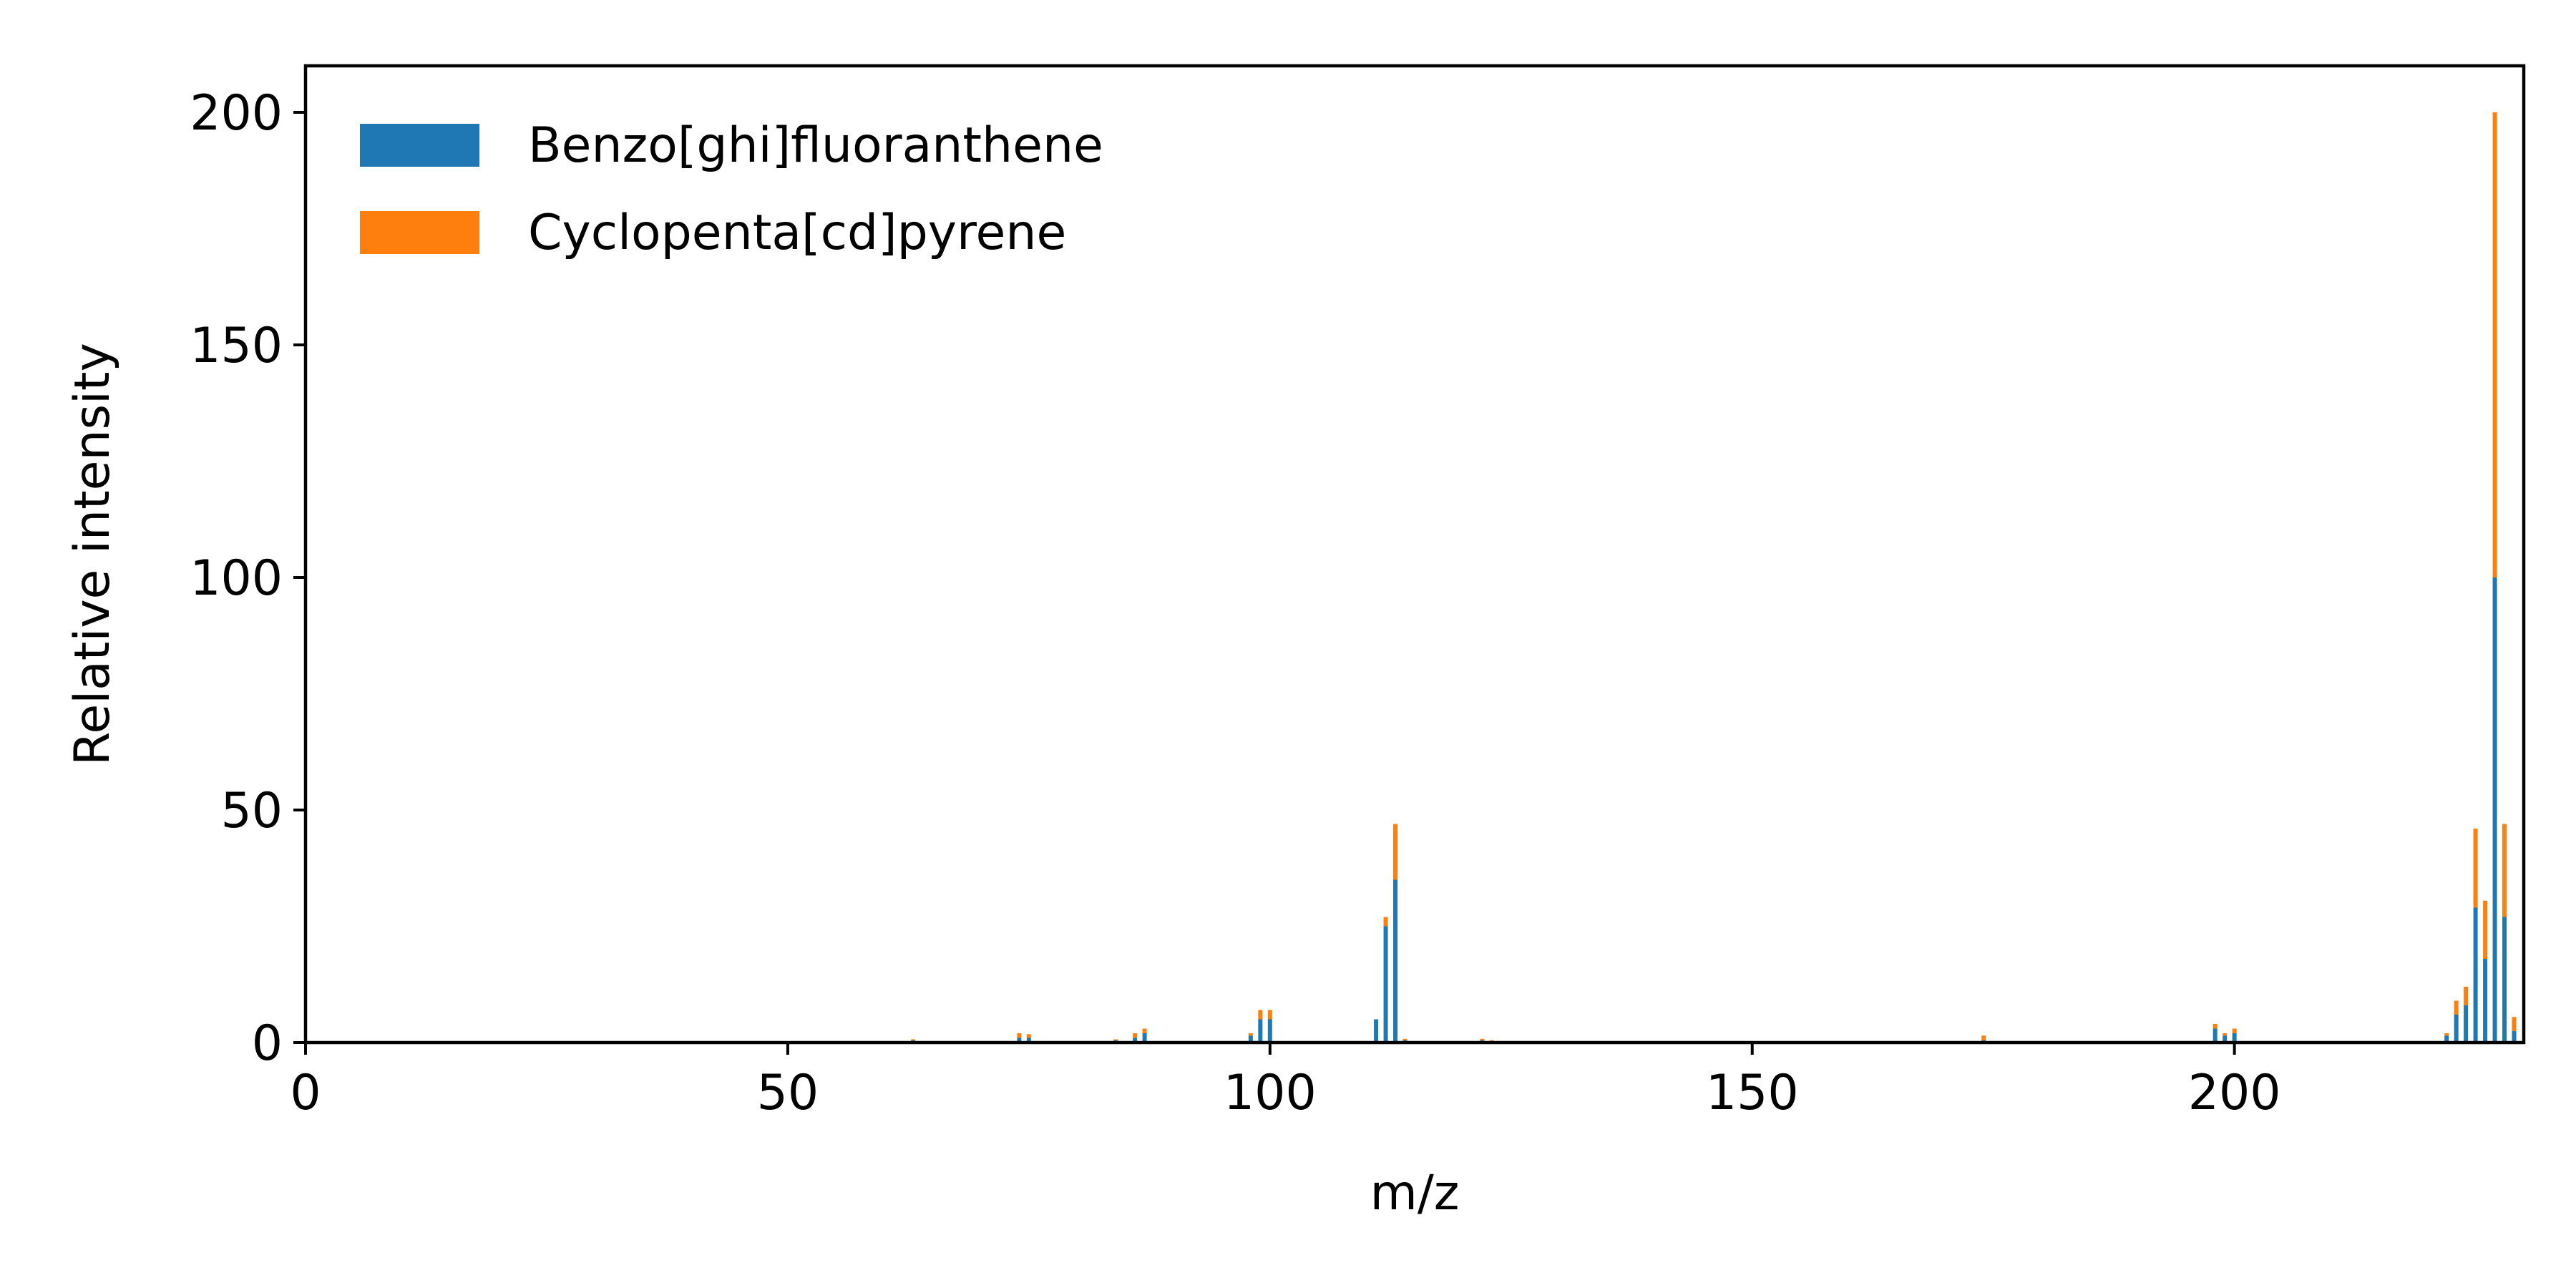 This screenshot has height=1288, width=2576. Describe the element at coordinates (236, 113) in the screenshot. I see `y-tick-label: 200` at that location.